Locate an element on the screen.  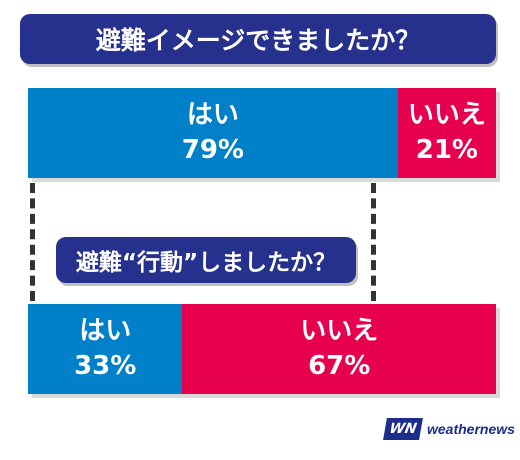
chart2-bar-yes: はい 33% is located at coordinates (105, 349).